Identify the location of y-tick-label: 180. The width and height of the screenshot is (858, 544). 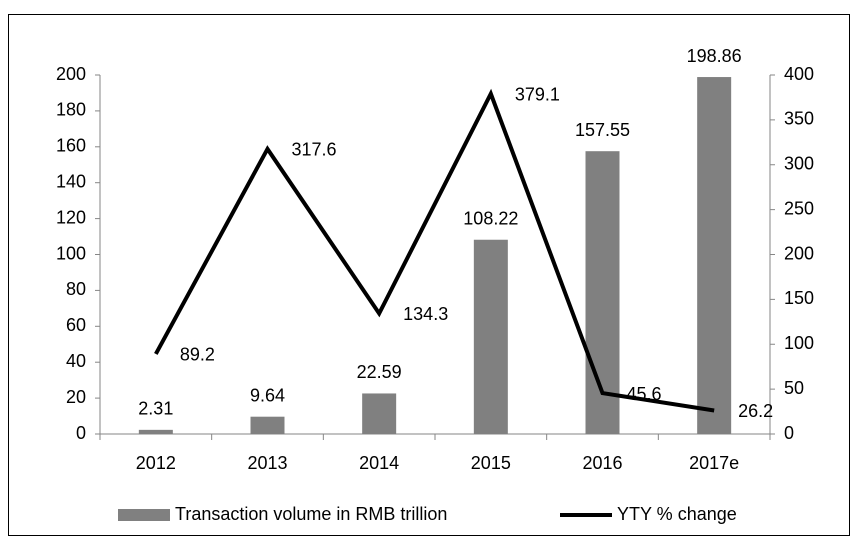
(71, 110).